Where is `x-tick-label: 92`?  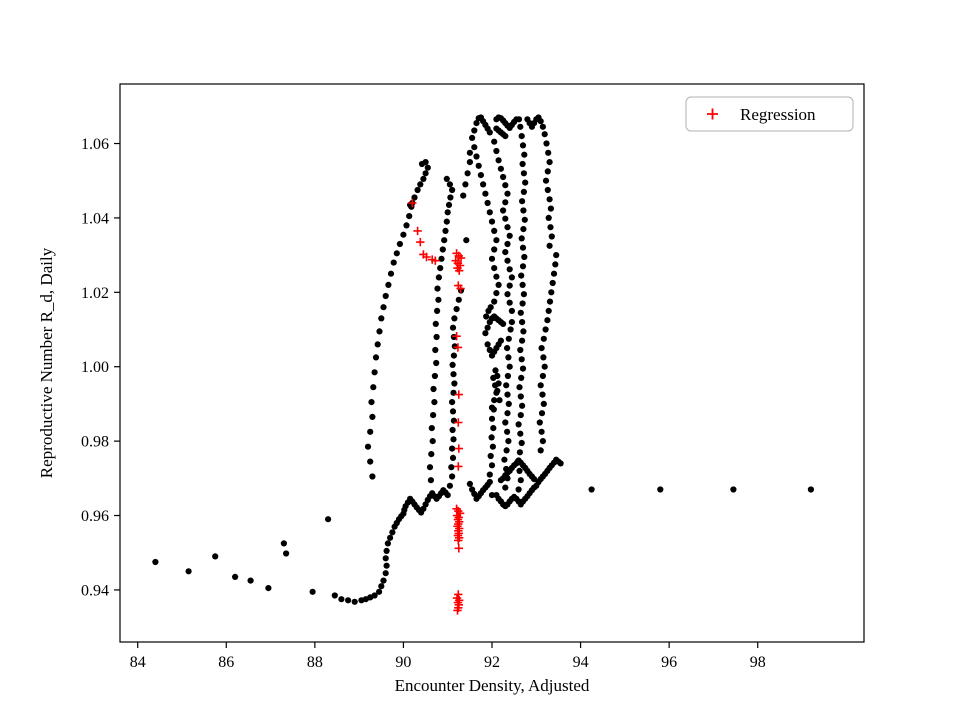 x-tick-label: 92 is located at coordinates (492, 662).